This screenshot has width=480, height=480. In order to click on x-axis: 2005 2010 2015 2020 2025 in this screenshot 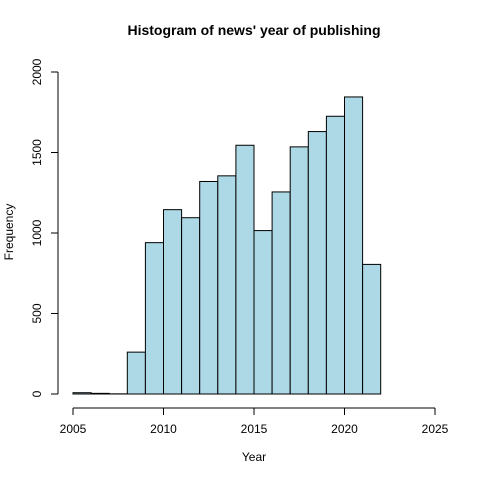, I will do `click(254, 421)`.